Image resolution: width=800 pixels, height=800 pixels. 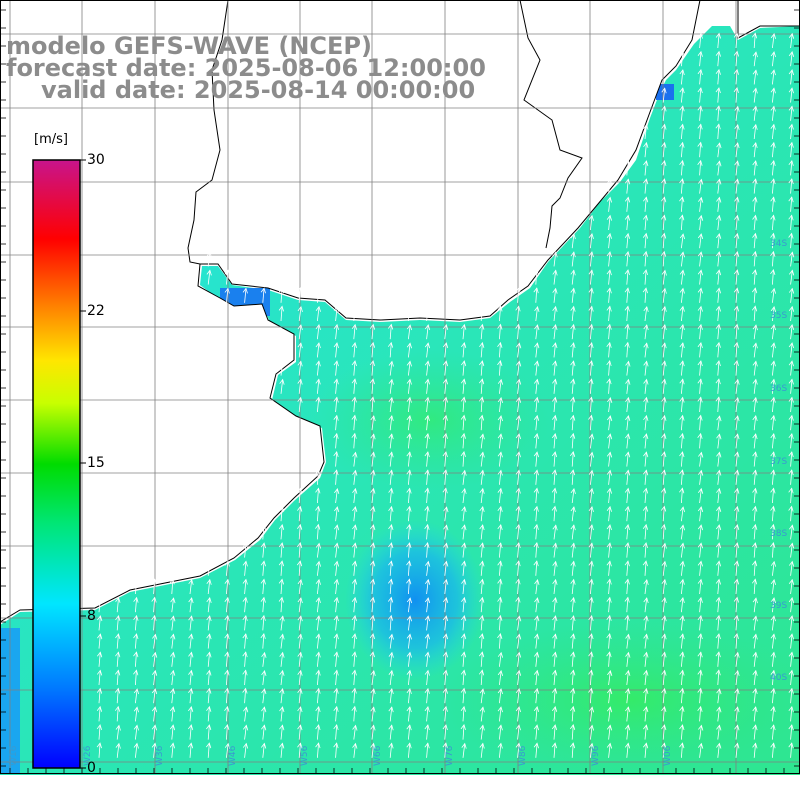 What do you see at coordinates (778, 534) in the screenshot?
I see `latitude-label: 38S` at bounding box center [778, 534].